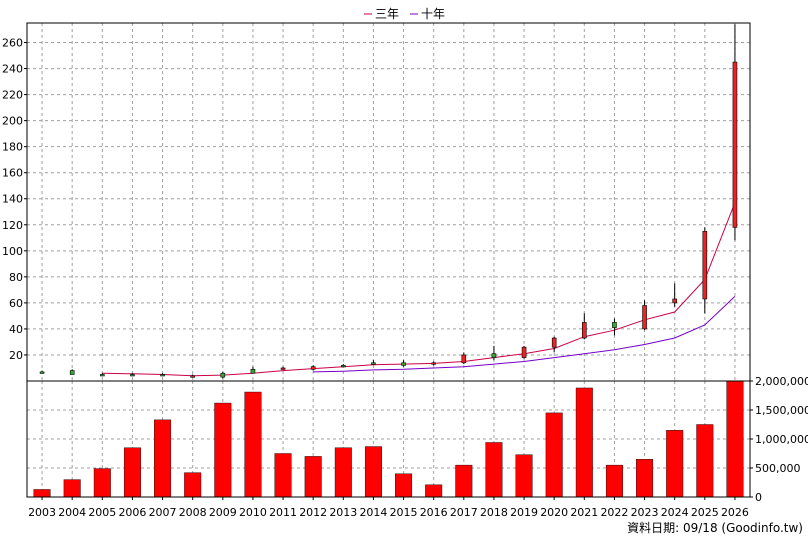 The height and width of the screenshot is (545, 808). I want to click on x-tick-label: 2012, so click(313, 512).